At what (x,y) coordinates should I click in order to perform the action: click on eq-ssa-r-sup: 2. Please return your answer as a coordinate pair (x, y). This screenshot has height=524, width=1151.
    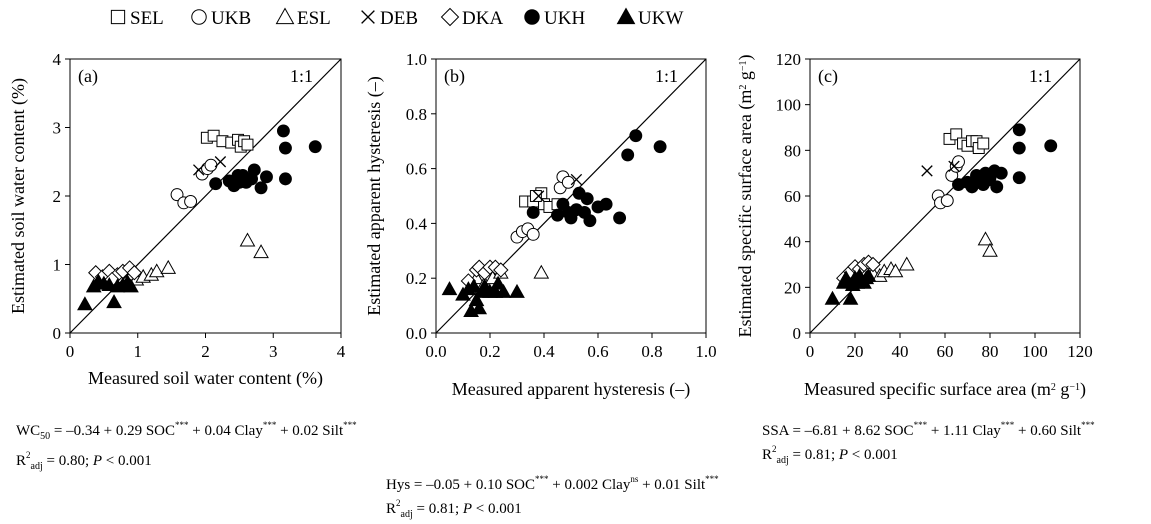
    Looking at the image, I should click on (774, 449).